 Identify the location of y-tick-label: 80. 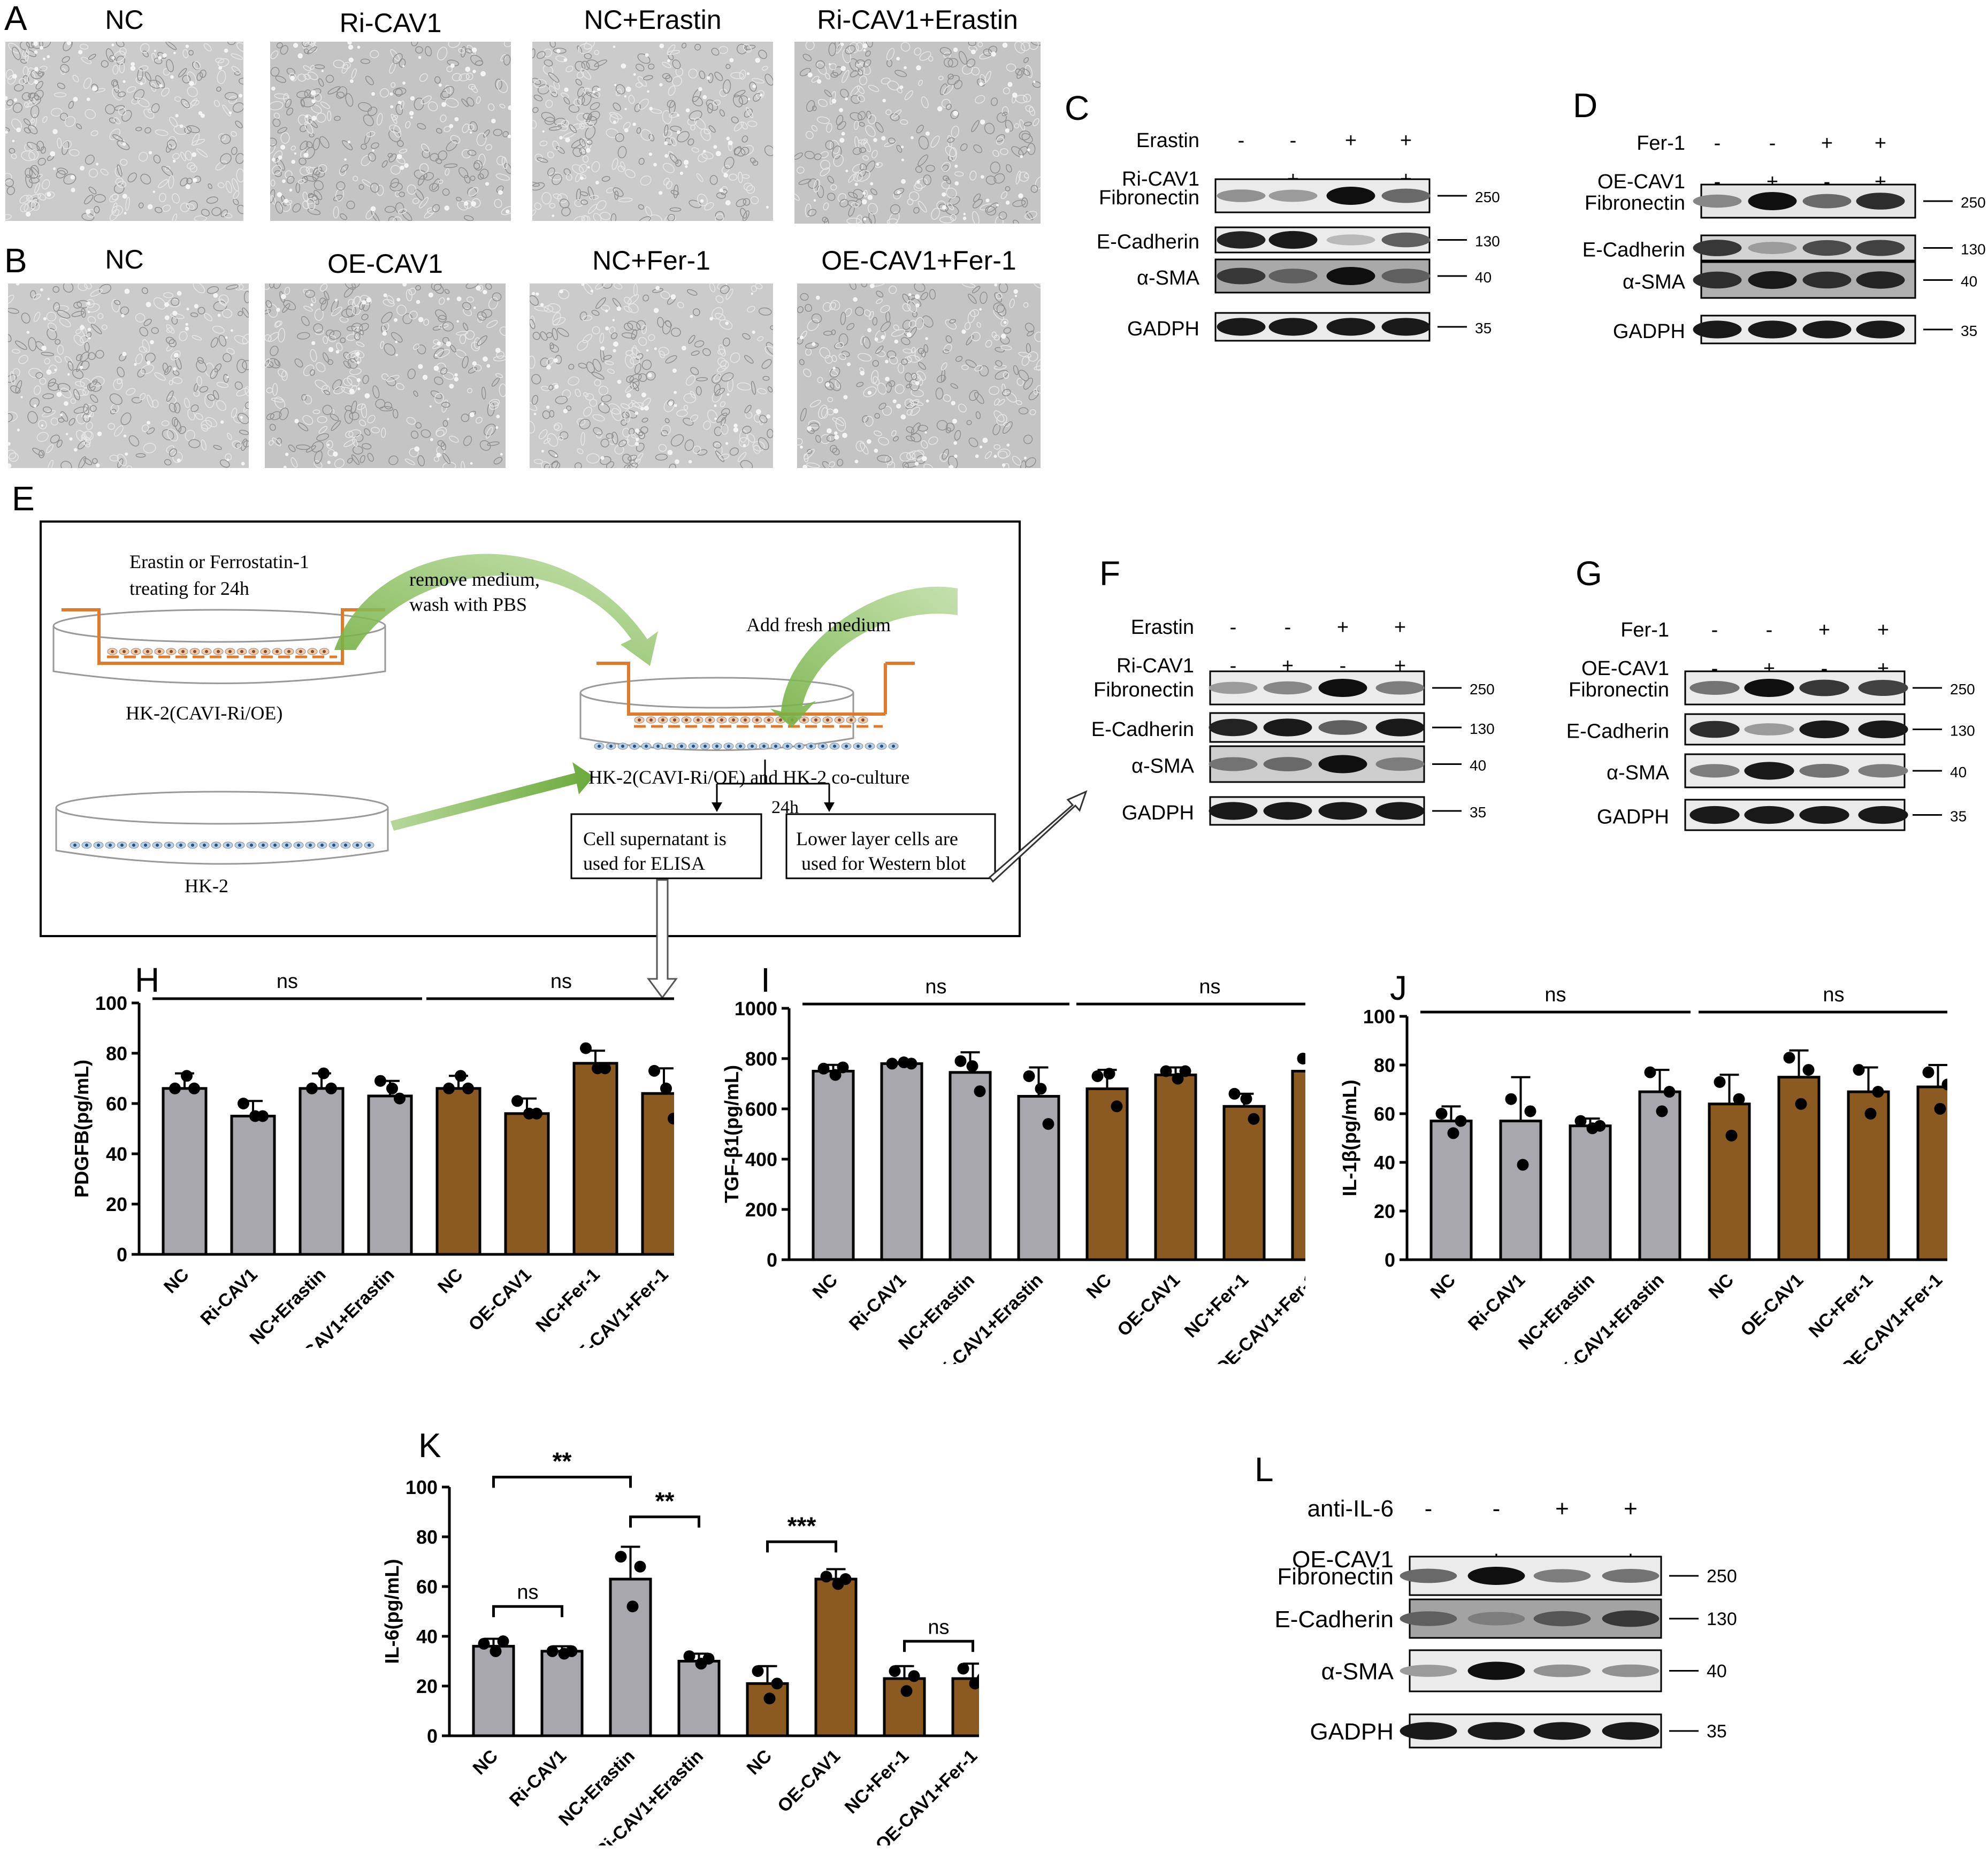
(427, 1537).